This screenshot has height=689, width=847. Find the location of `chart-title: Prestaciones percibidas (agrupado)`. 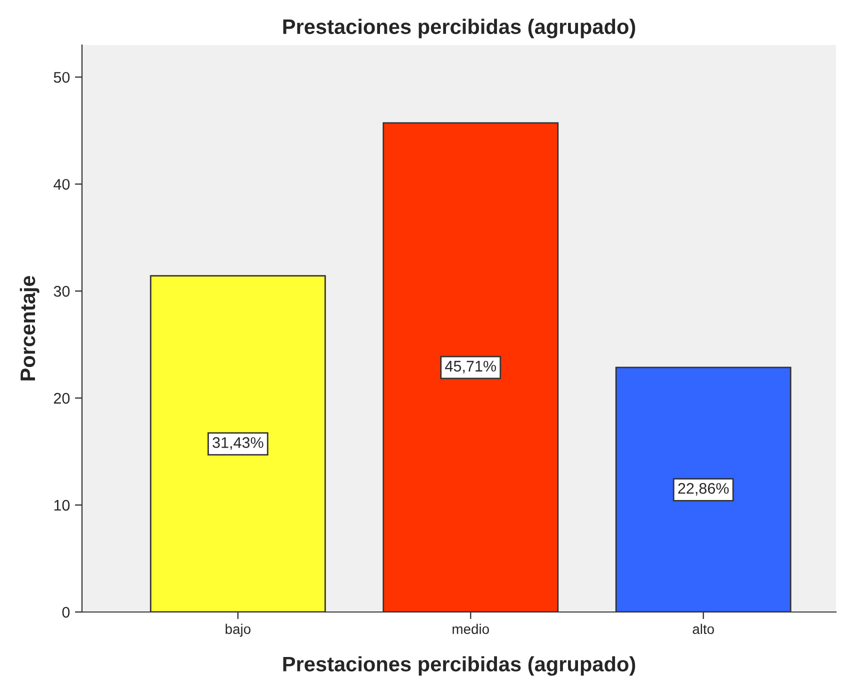

chart-title: Prestaciones percibidas (agrupado) is located at coordinates (459, 28).